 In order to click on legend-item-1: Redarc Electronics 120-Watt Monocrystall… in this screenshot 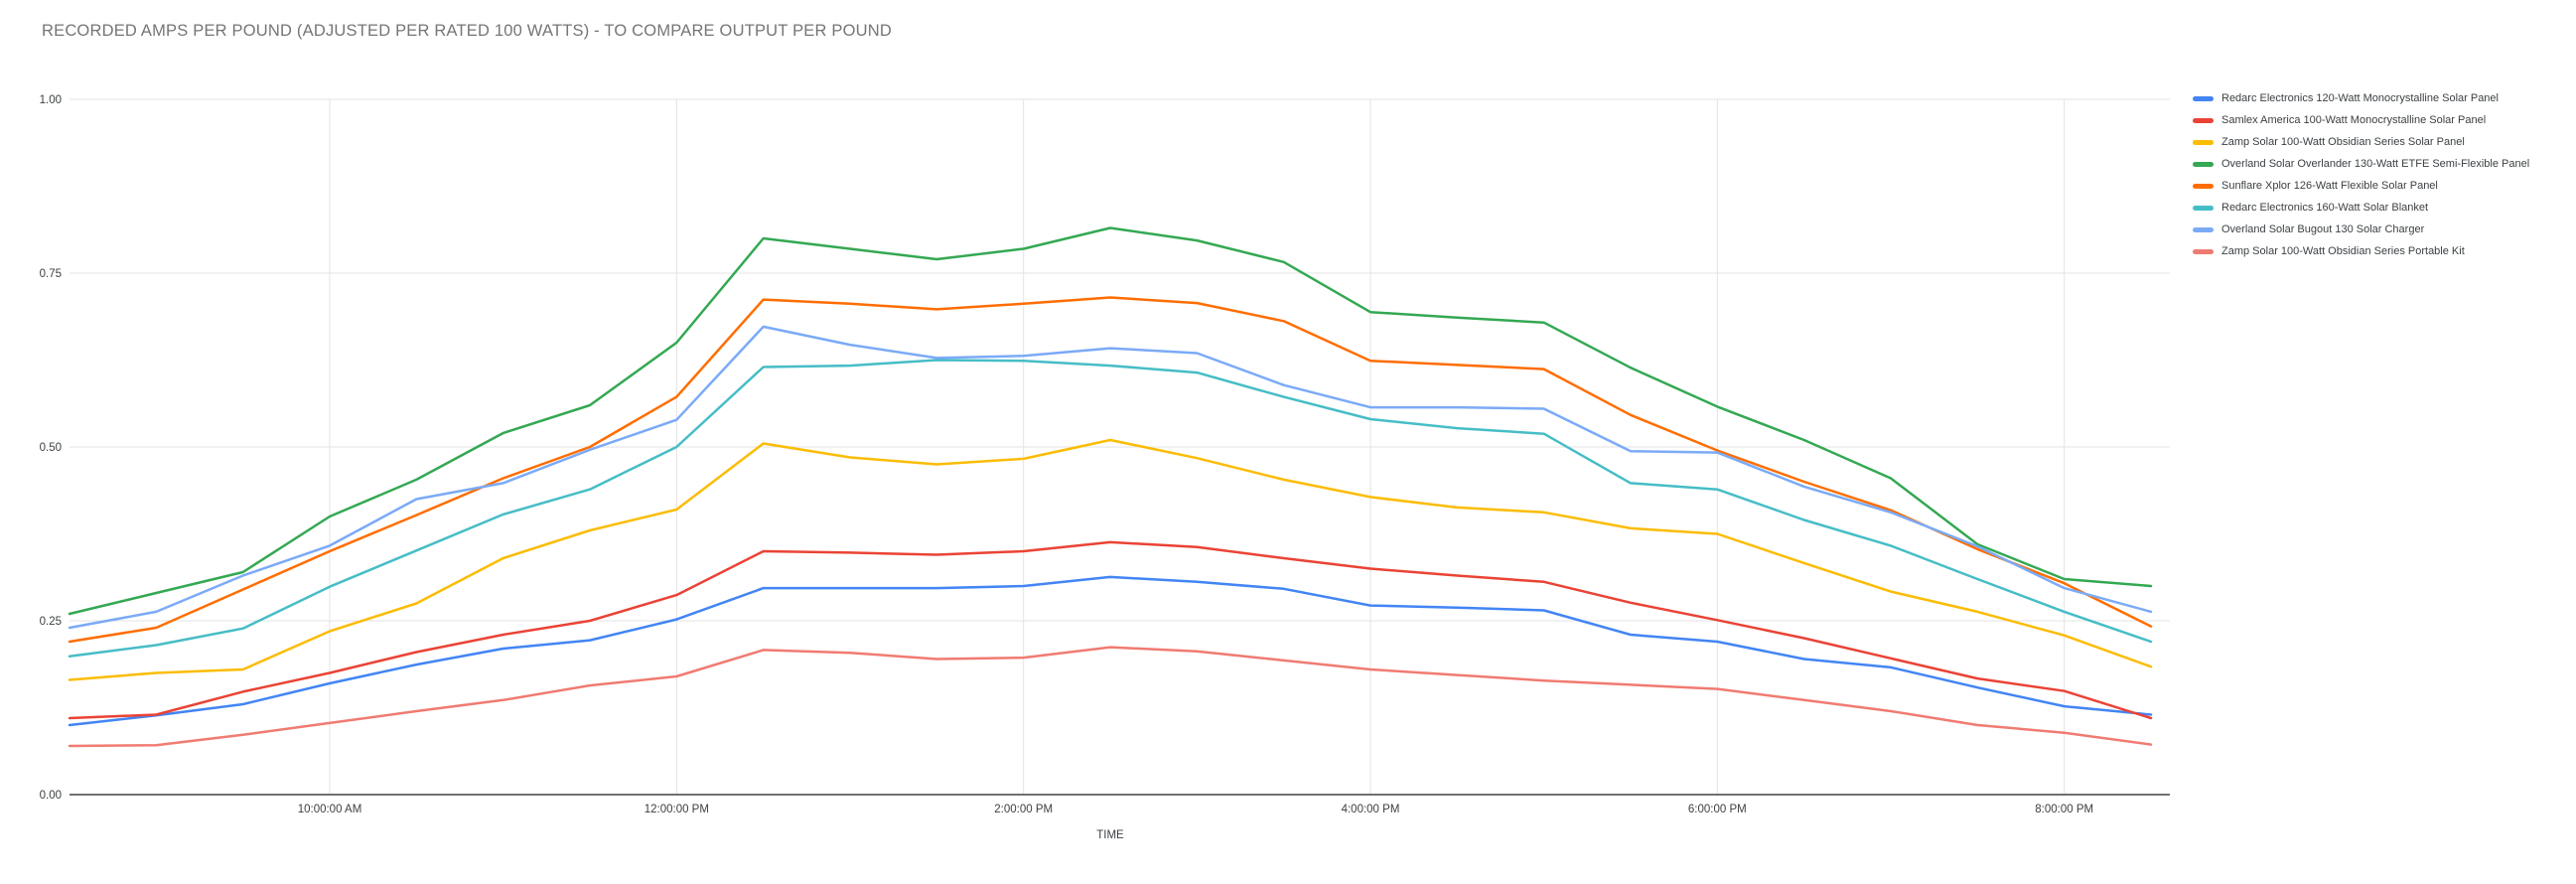, I will do `click(2382, 98)`.